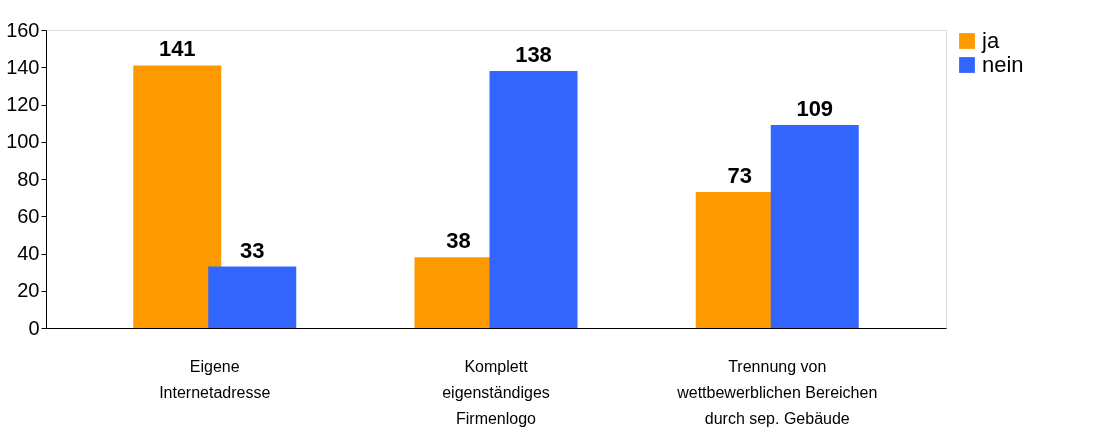  Describe the element at coordinates (815, 108) in the screenshot. I see `data-label: 109` at that location.